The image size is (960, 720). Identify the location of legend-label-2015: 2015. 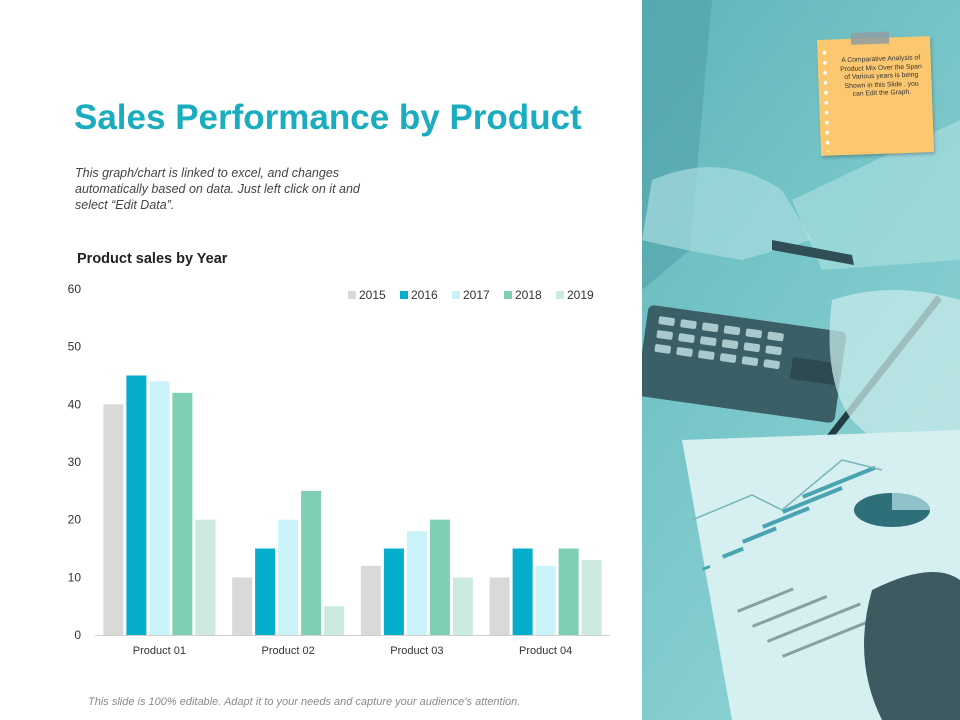
(372, 295).